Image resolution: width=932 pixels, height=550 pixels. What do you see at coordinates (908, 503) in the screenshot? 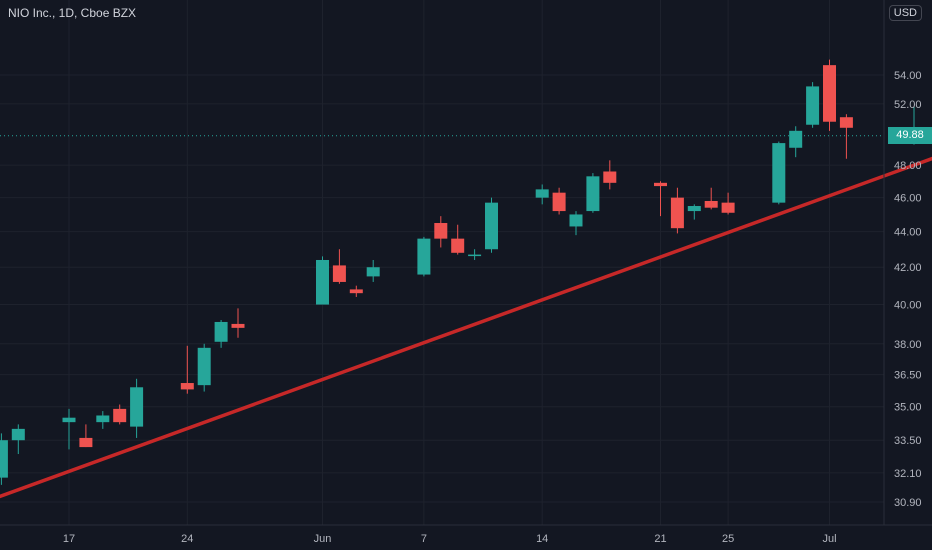
I see `price-tick-label: 30.90` at bounding box center [908, 503].